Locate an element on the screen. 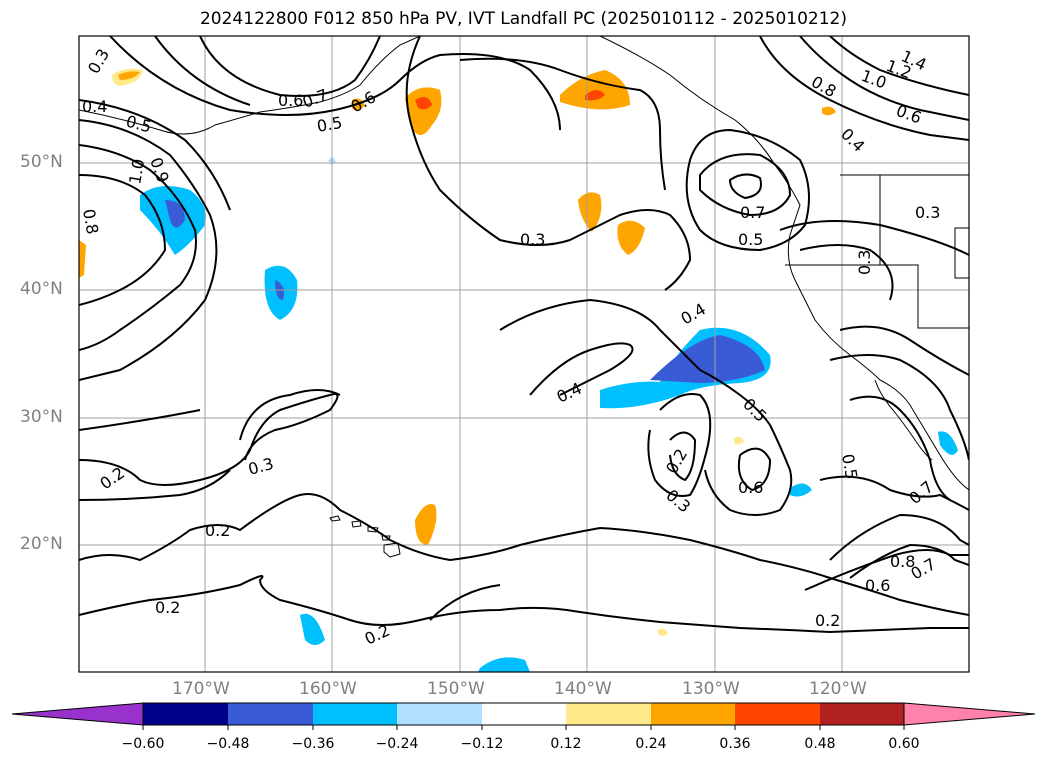  lon-label: 150°W is located at coordinates (456, 689).